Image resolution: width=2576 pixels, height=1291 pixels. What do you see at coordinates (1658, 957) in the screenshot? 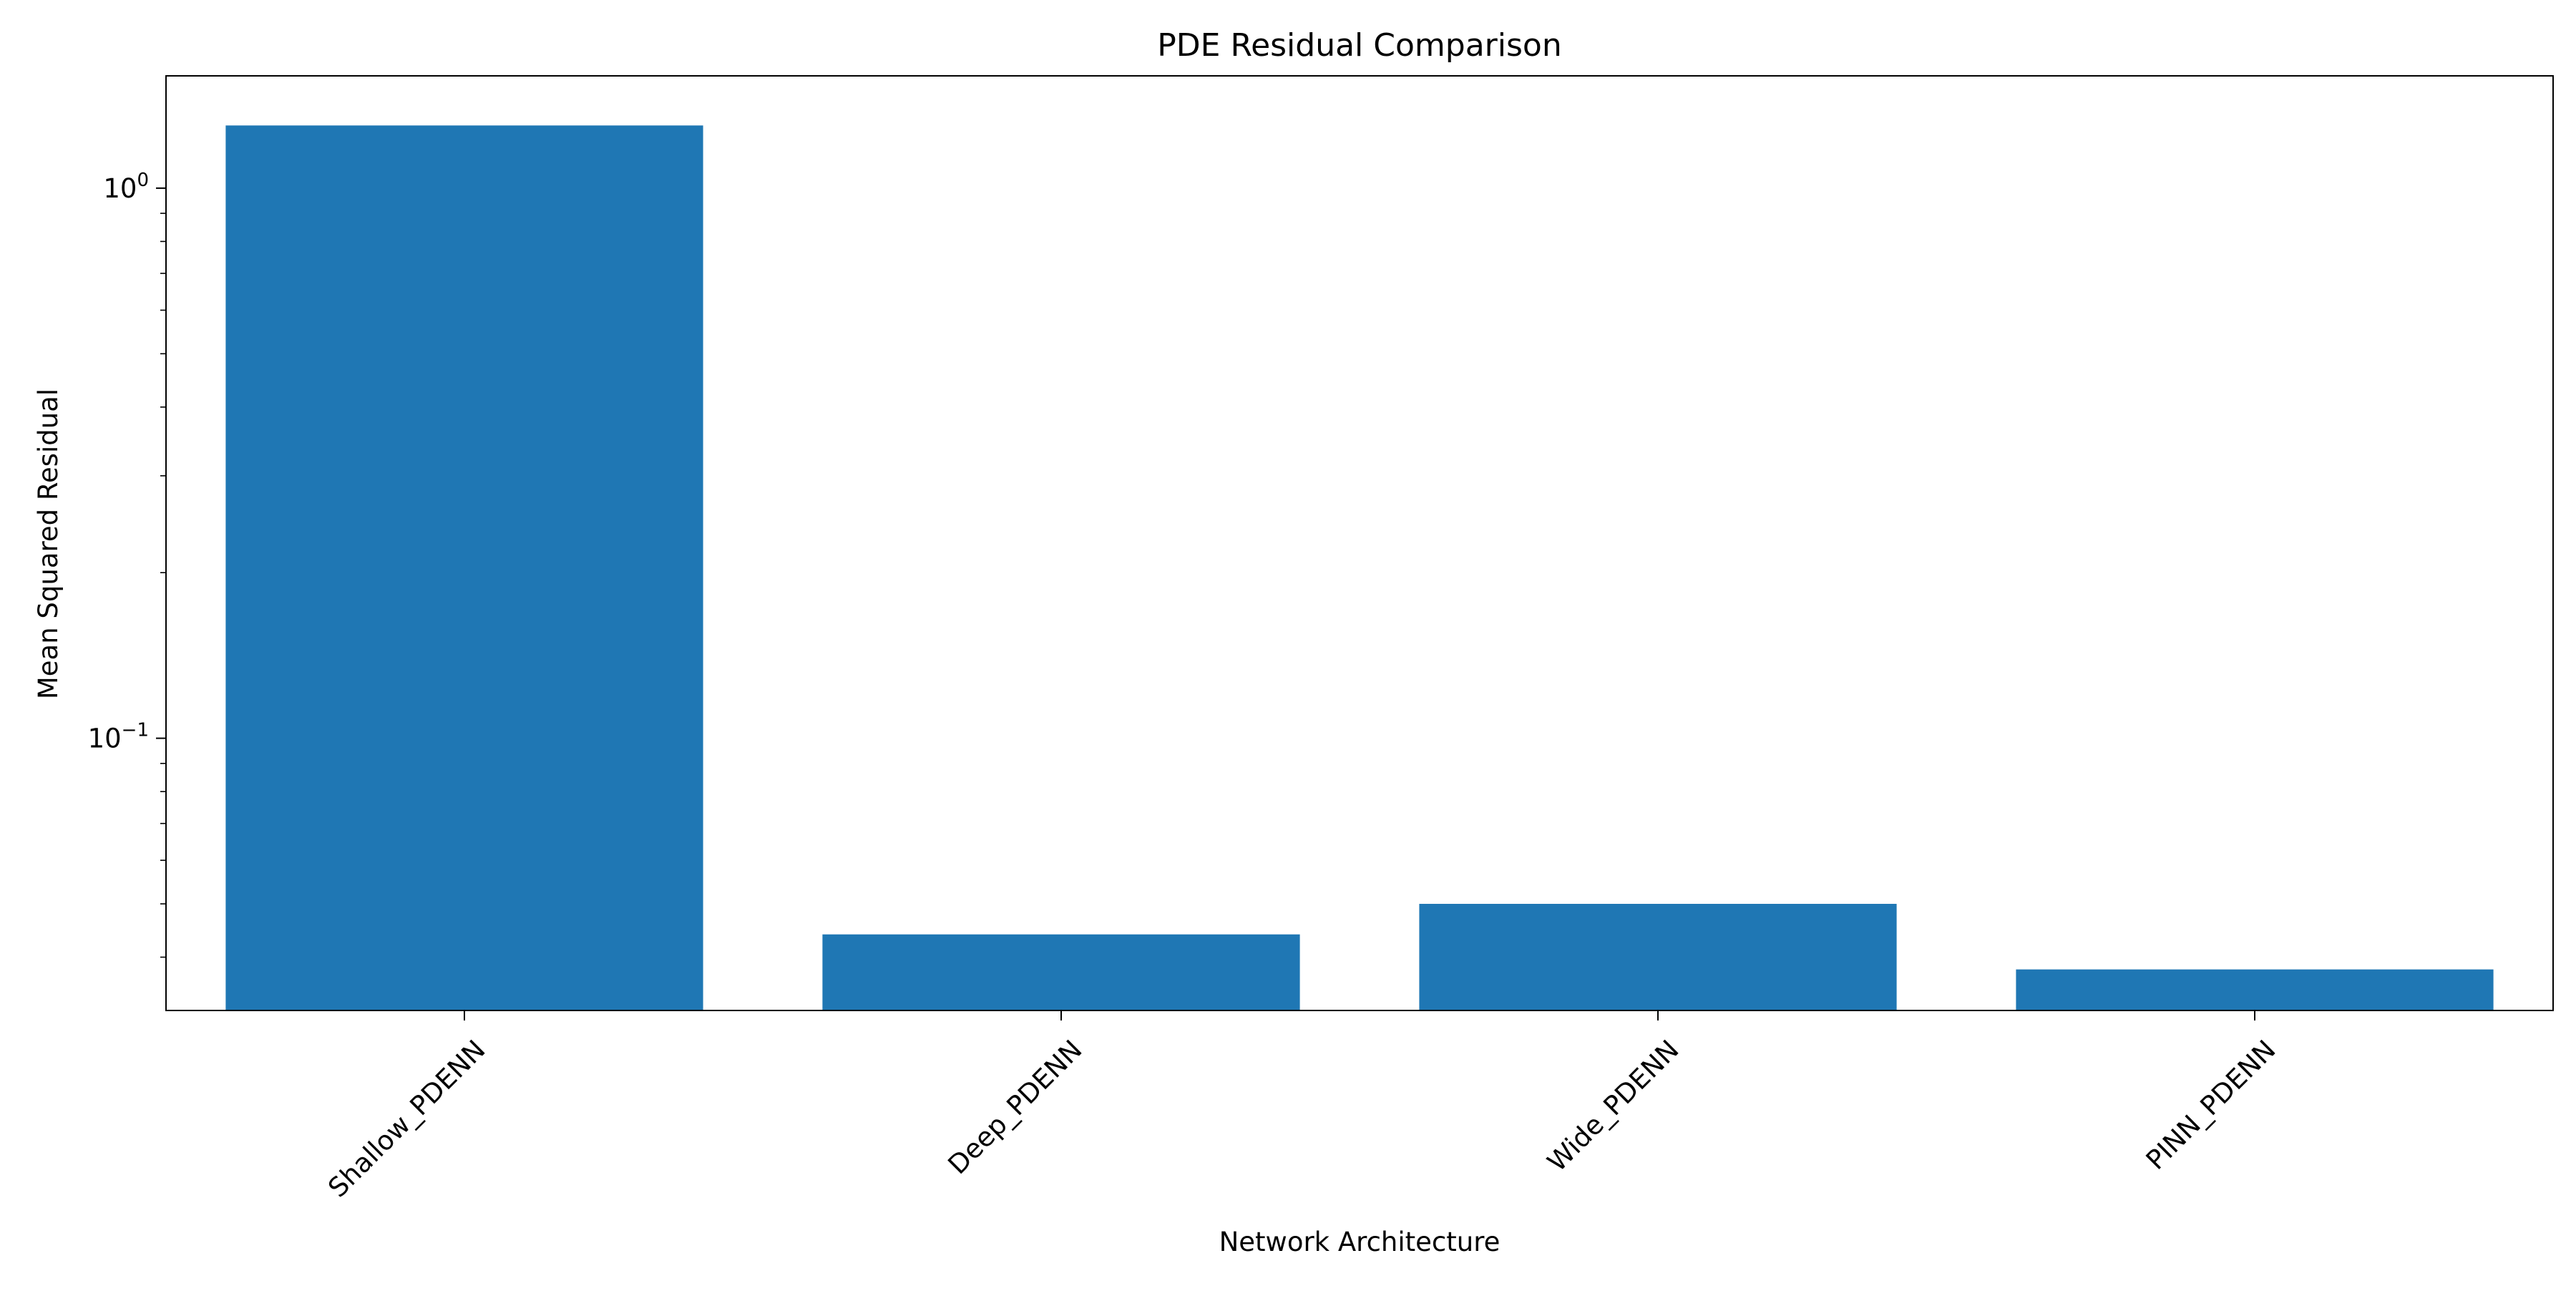
I see `bar-wide-pdenn` at bounding box center [1658, 957].